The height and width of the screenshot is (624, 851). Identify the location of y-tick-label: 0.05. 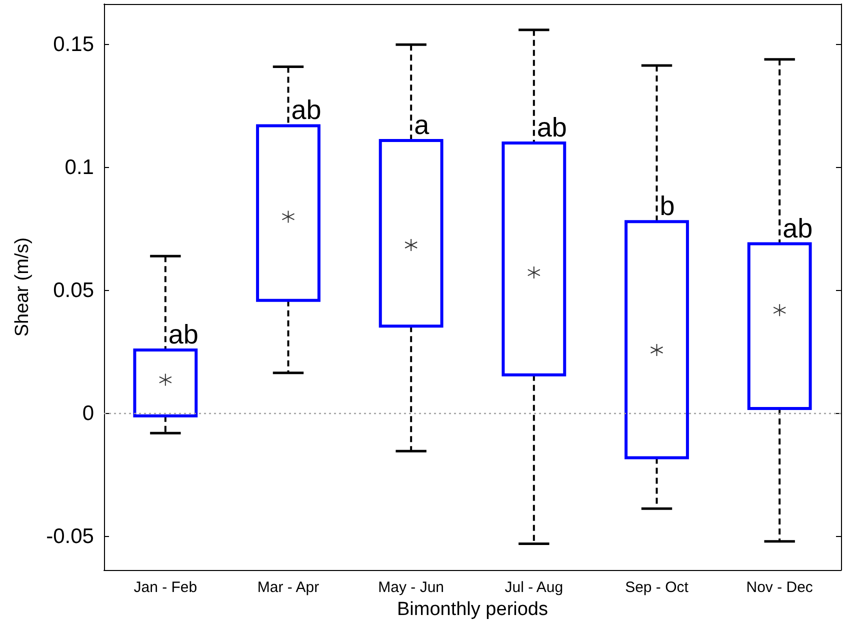
(73, 290).